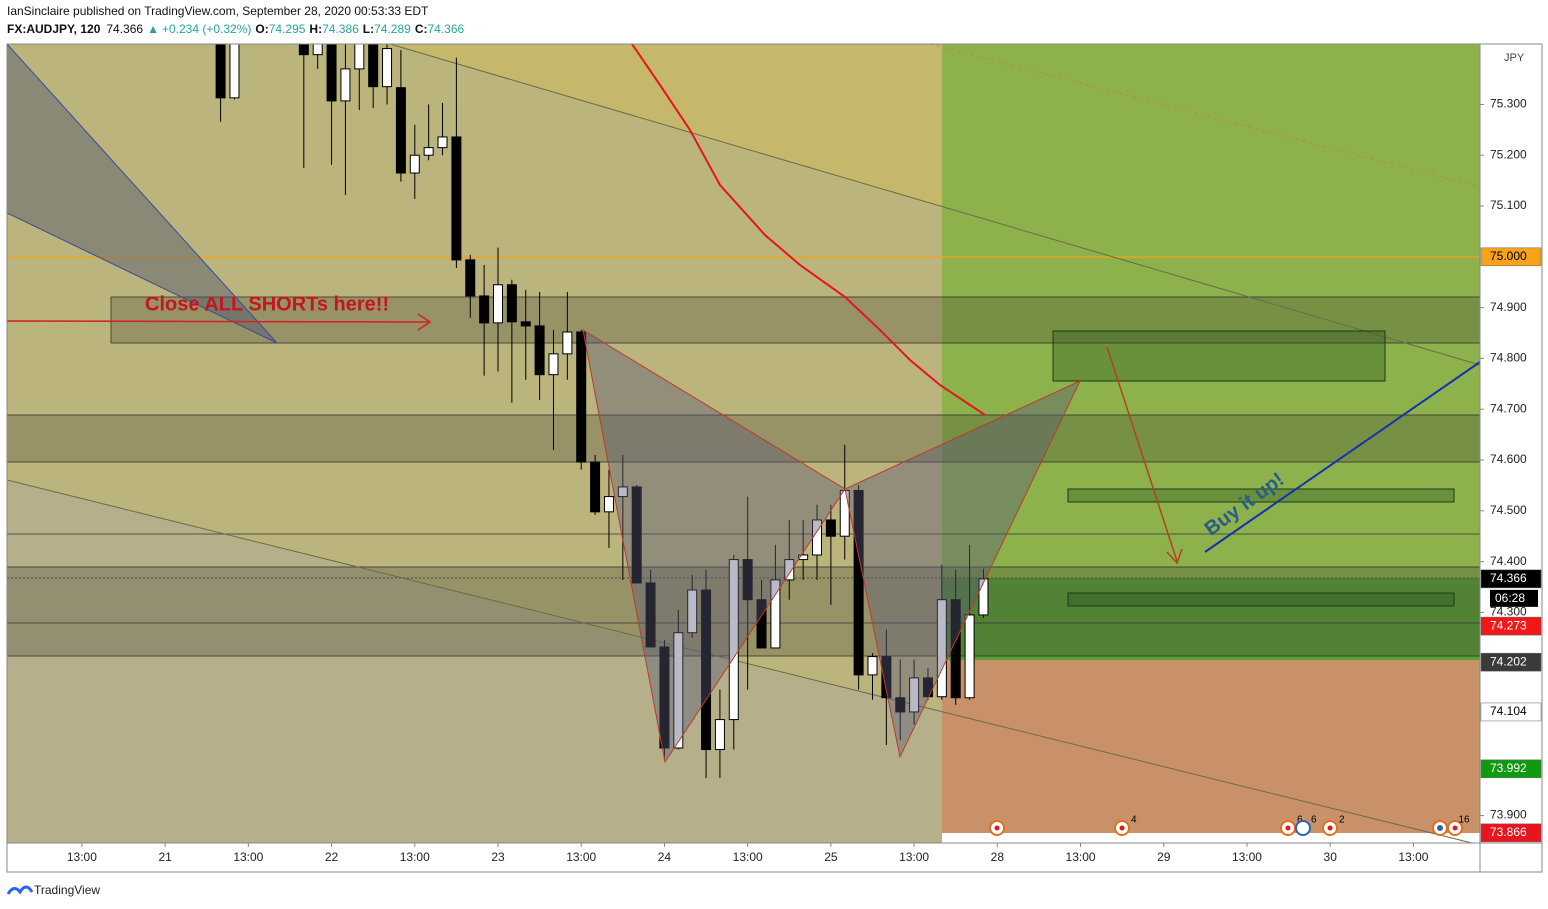  Describe the element at coordinates (124, 29) in the screenshot. I see `last: 74.366` at that location.